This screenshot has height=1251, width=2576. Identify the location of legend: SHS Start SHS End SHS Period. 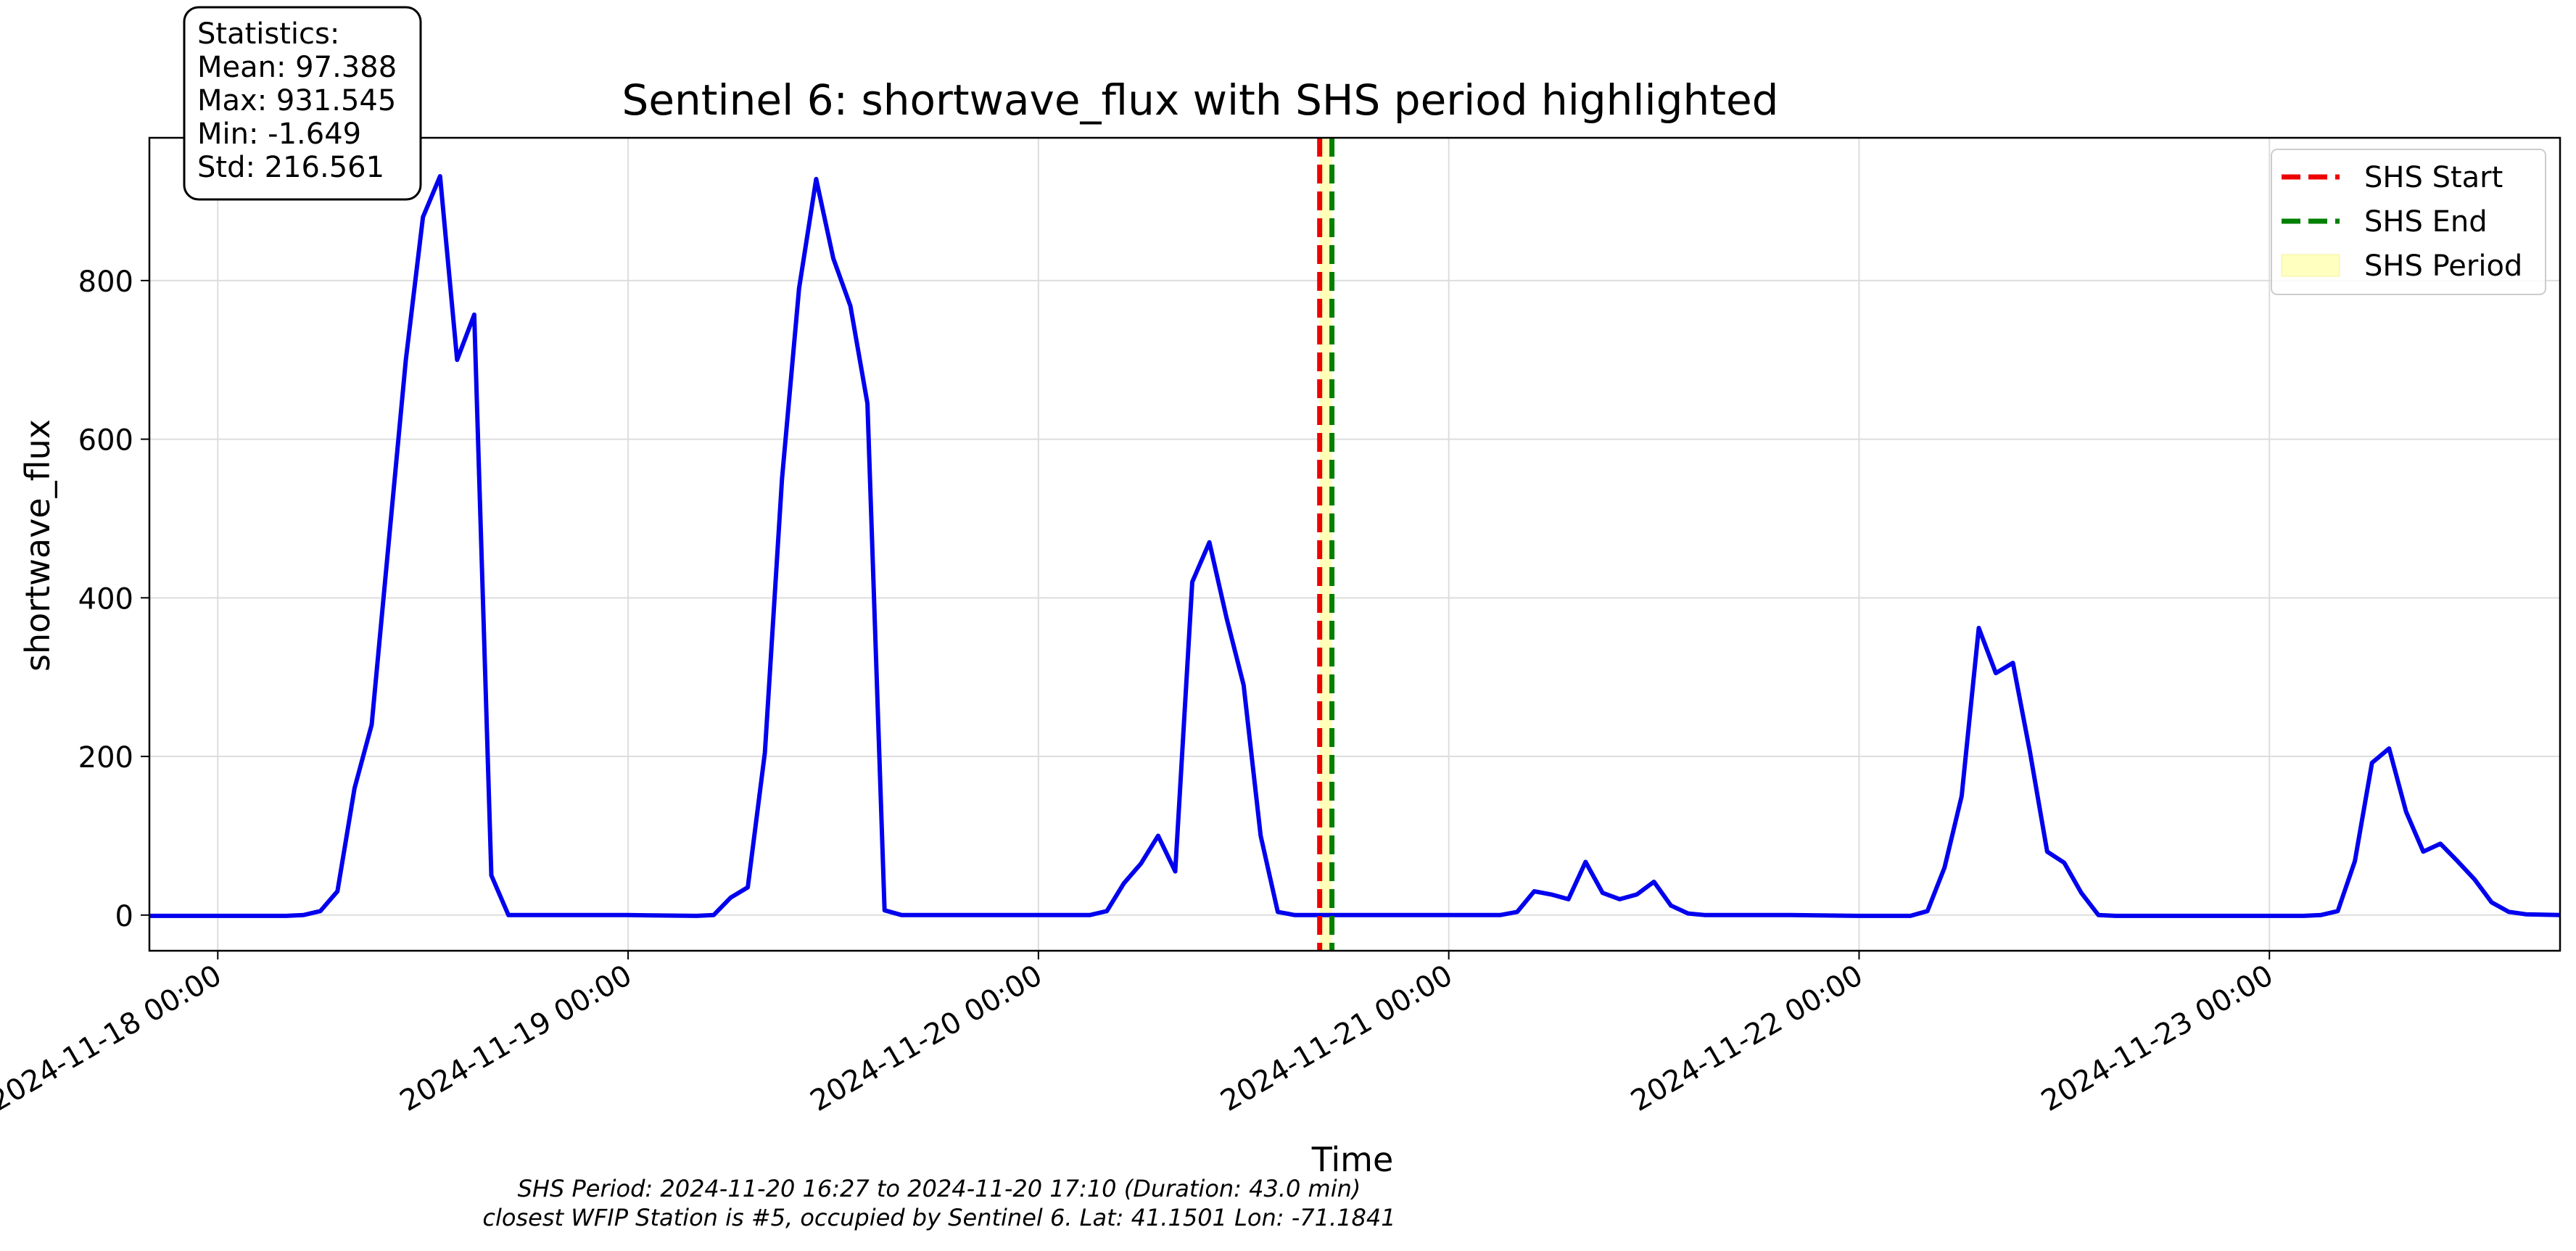
(2408, 222).